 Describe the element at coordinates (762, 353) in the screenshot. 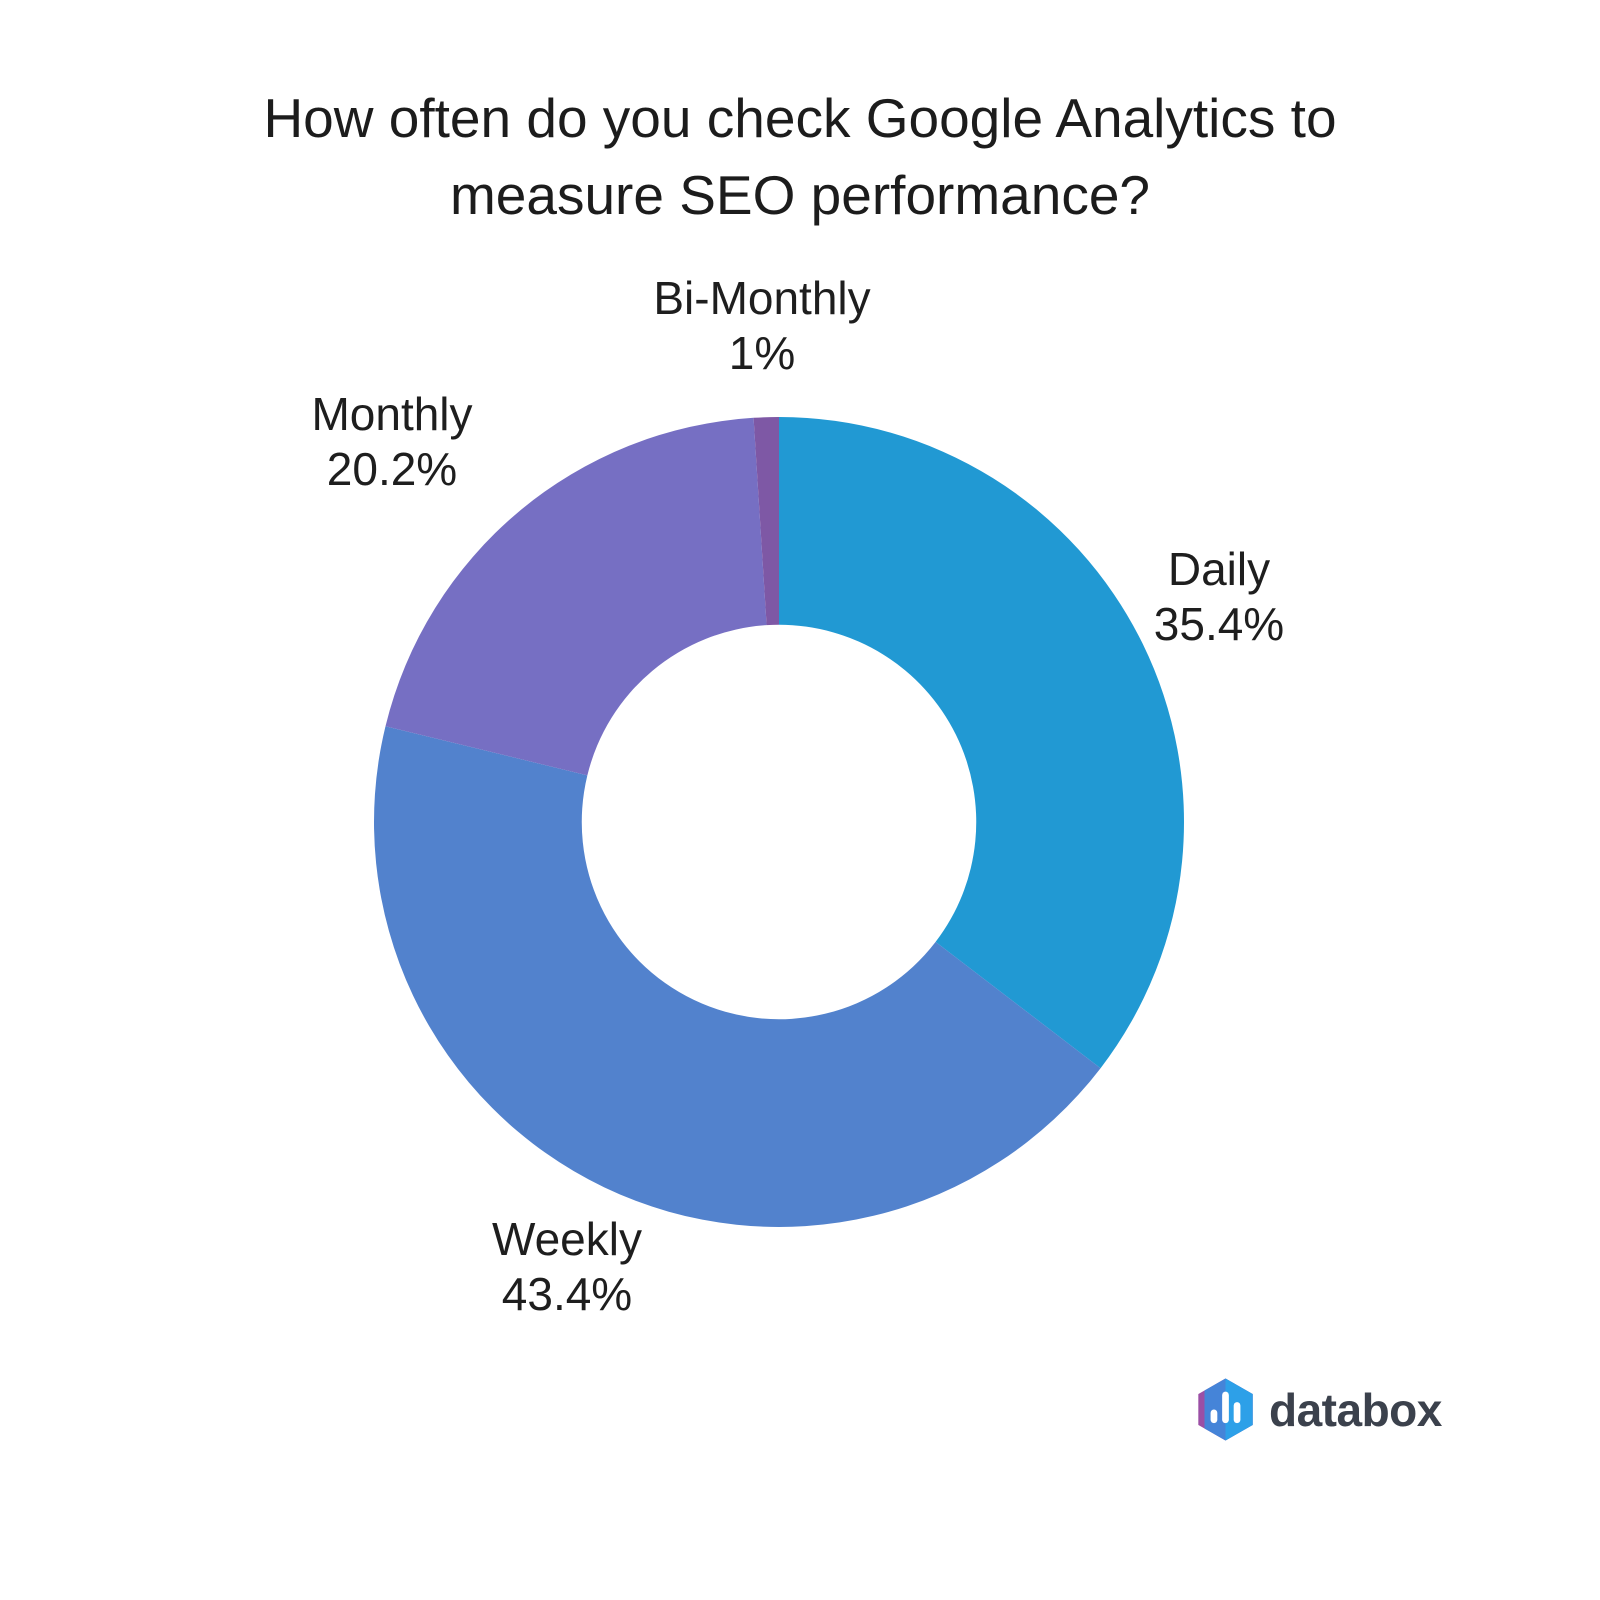

I see `slice-pct-text: 1%` at that location.